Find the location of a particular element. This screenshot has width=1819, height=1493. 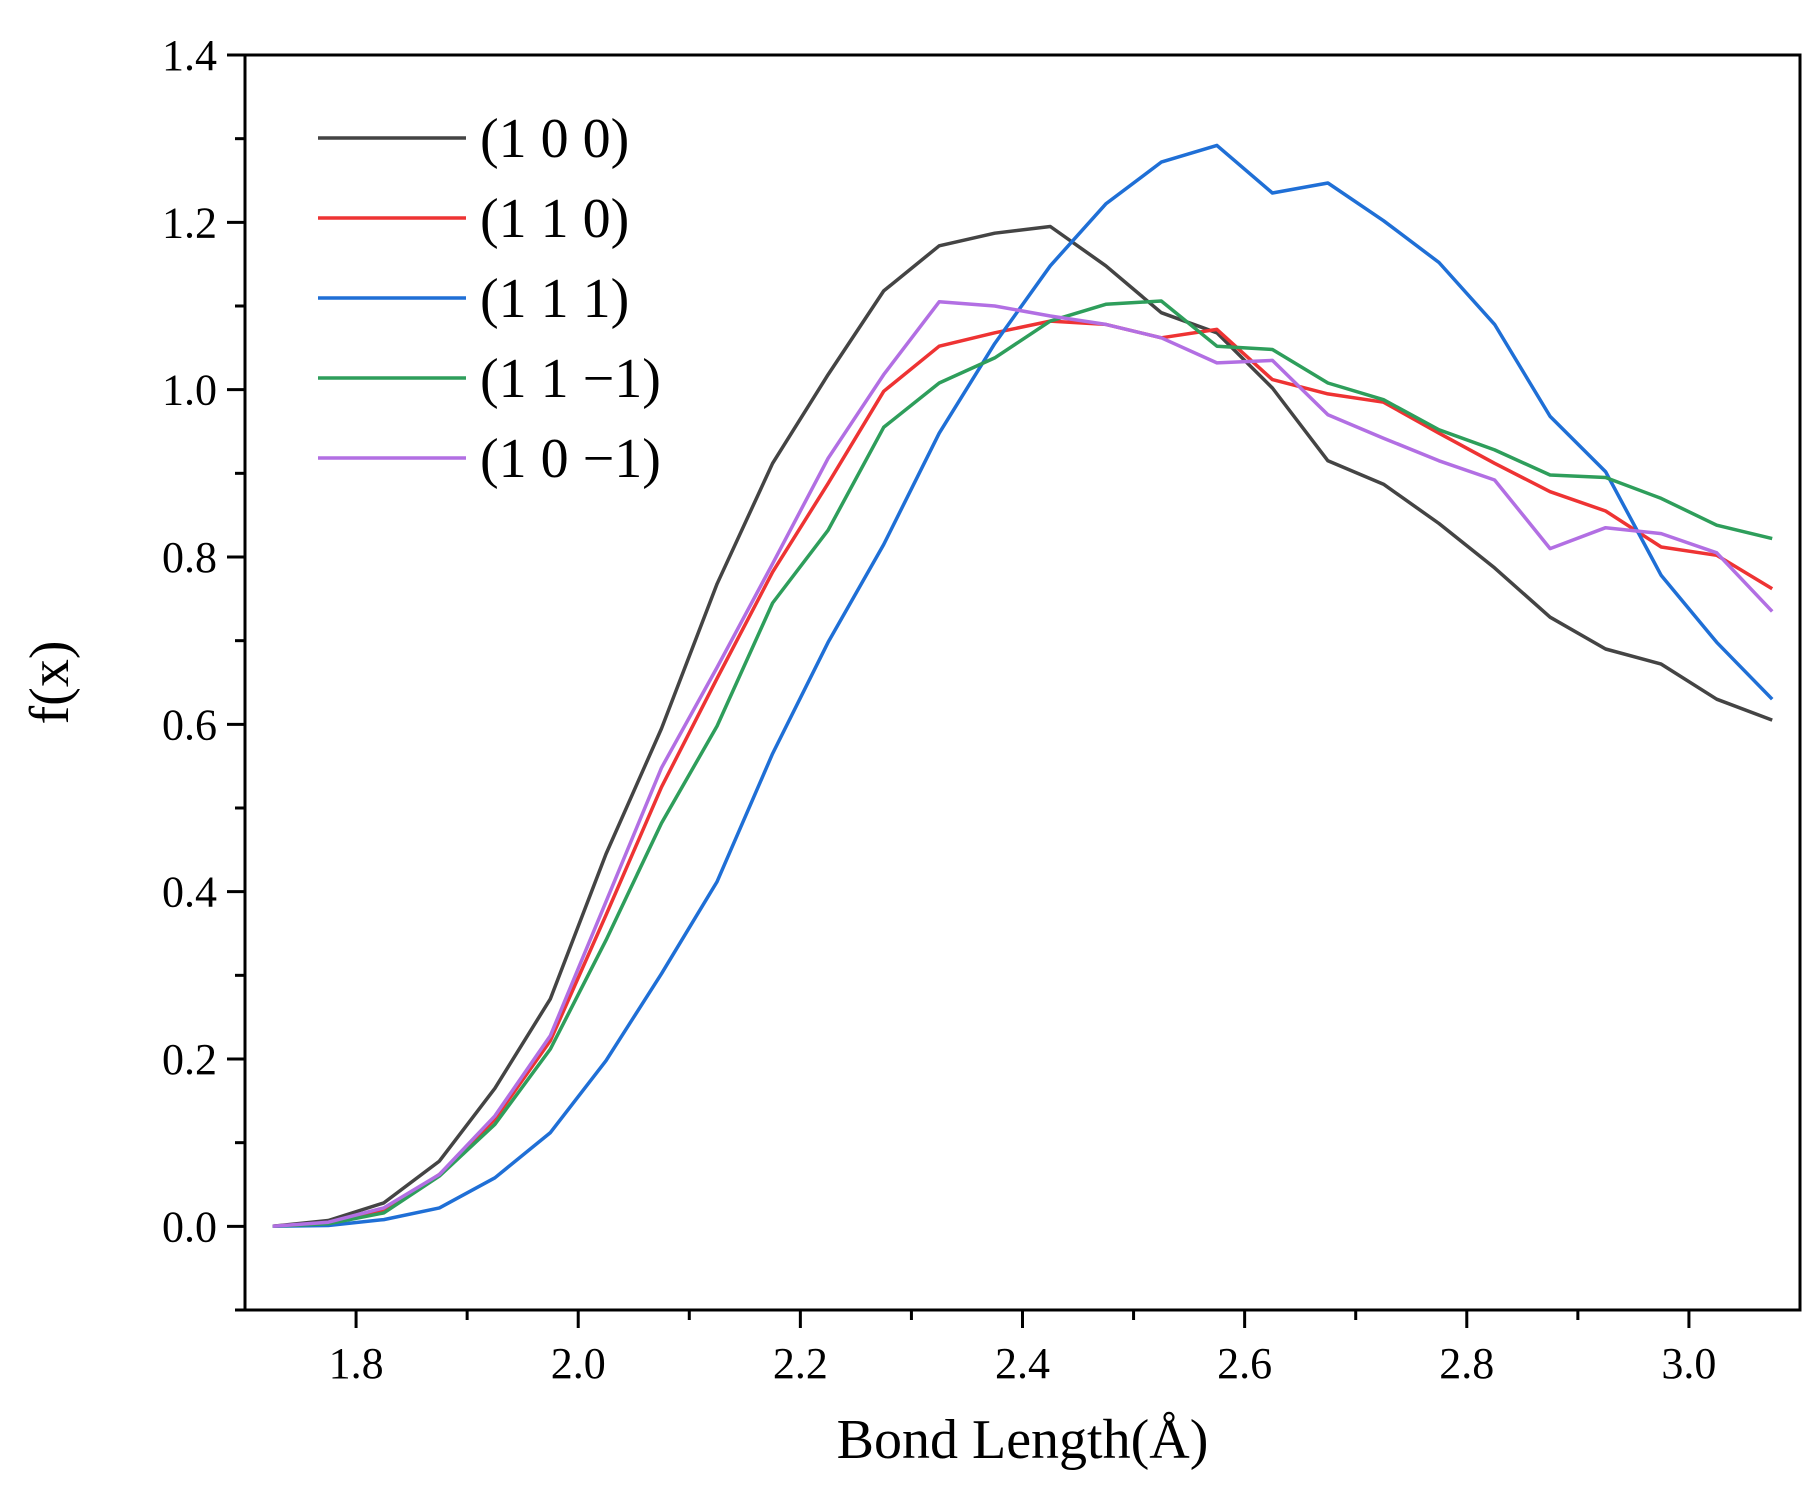

legend: (1 0 0) (1 1 0) (1 1 1) (1 1 −1) (1 0 −1) is located at coordinates (489, 299).